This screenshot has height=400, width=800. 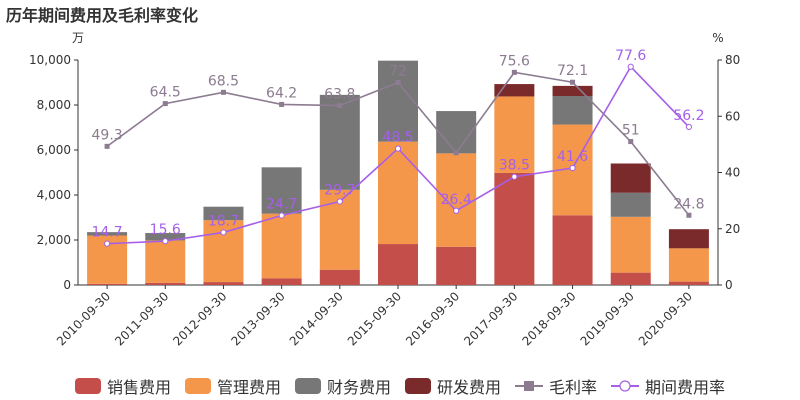 What do you see at coordinates (102, 15) in the screenshot?
I see `chart-title: 历年期间费用及毛利率变化` at bounding box center [102, 15].